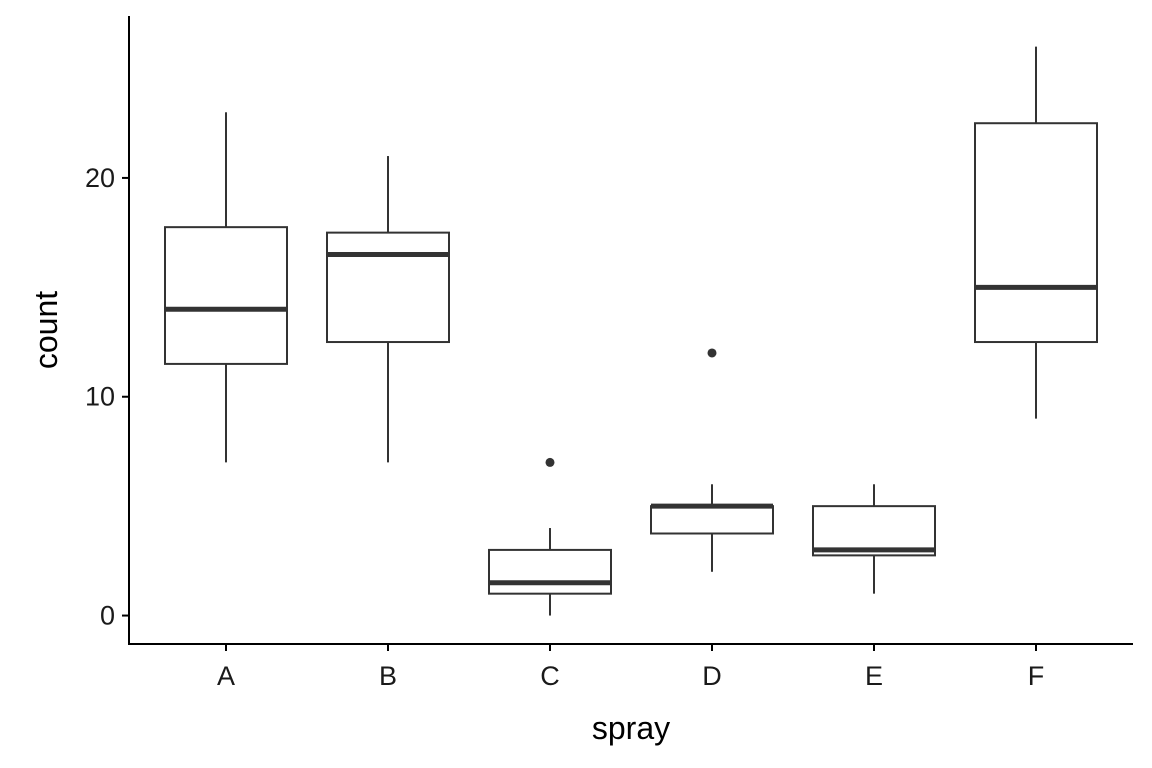 This screenshot has height=768, width=1152. Describe the element at coordinates (107, 616) in the screenshot. I see `y-tick-label: 0` at that location.